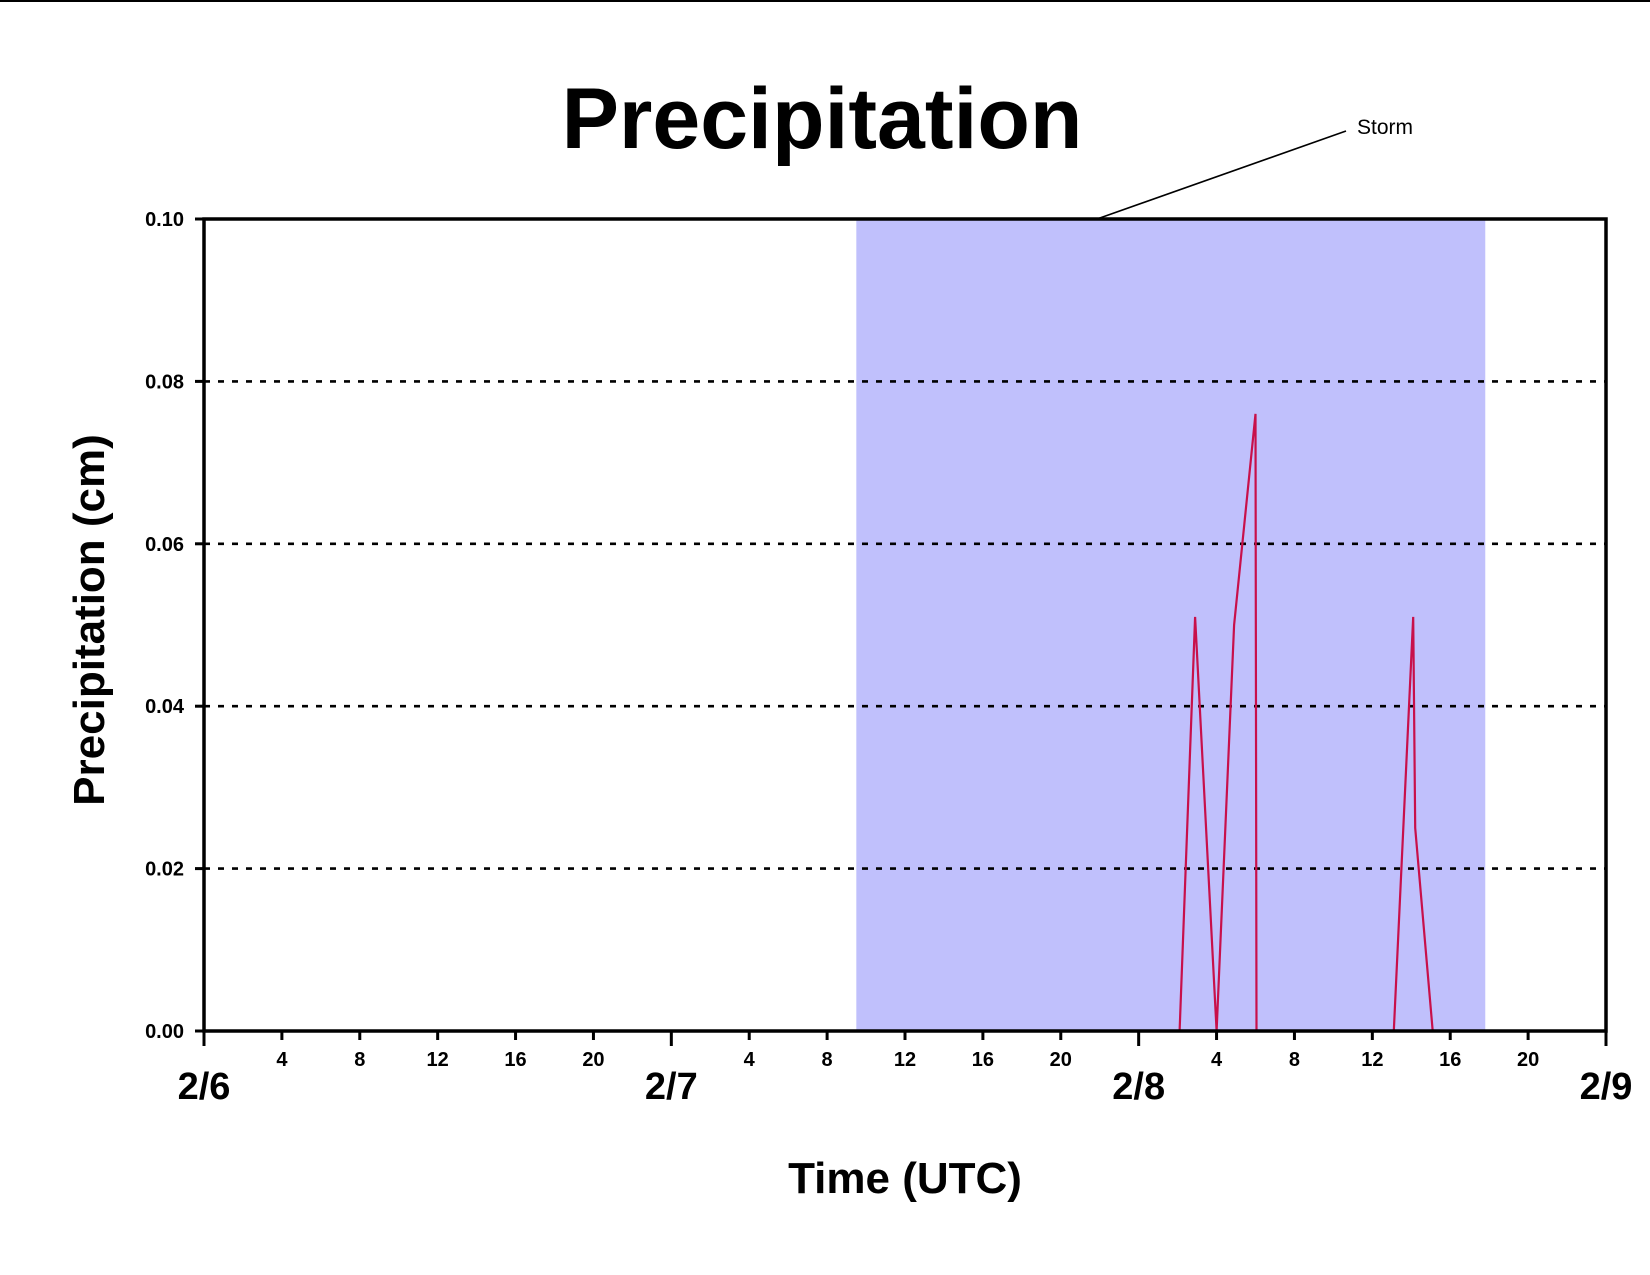 The width and height of the screenshot is (1650, 1275). Describe the element at coordinates (1606, 1087) in the screenshot. I see `x-major-tick-label: 2/9` at that location.